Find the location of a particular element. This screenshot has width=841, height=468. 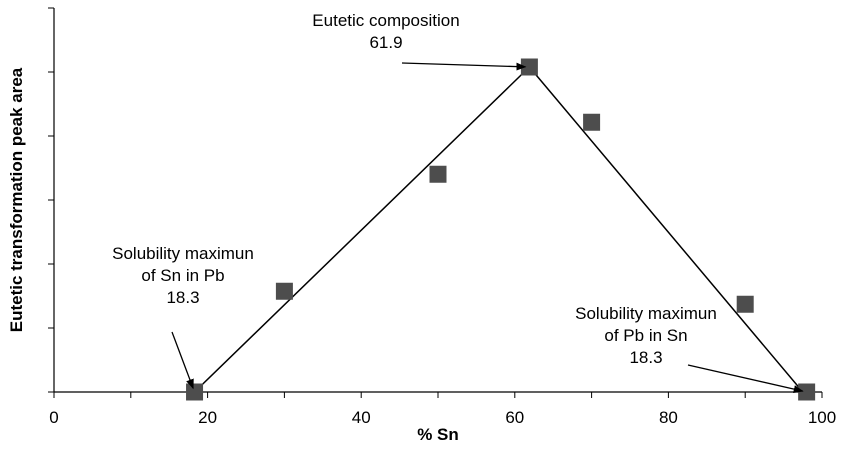

annotation: Solubility maximun of Pb in Sn 18.3 is located at coordinates (689, 349).